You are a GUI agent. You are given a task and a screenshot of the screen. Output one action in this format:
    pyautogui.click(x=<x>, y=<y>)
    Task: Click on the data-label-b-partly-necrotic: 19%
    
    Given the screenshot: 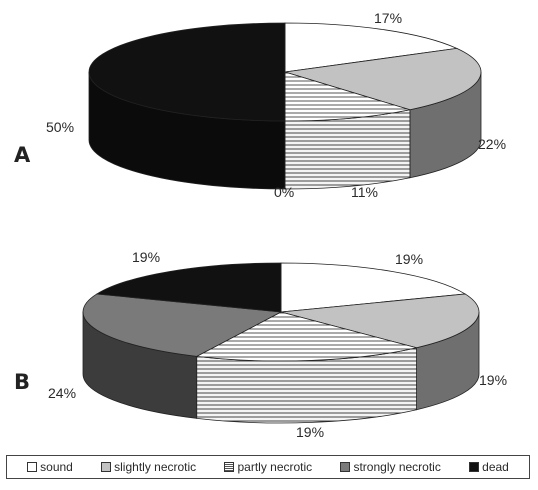 What is the action you would take?
    pyautogui.click(x=310, y=432)
    